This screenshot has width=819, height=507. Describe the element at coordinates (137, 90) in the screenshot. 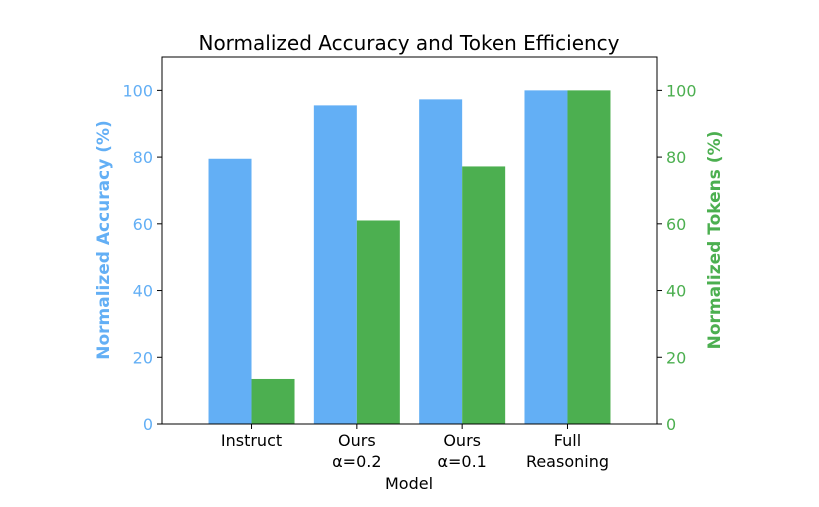

I see `left-tick-label: 100` at that location.